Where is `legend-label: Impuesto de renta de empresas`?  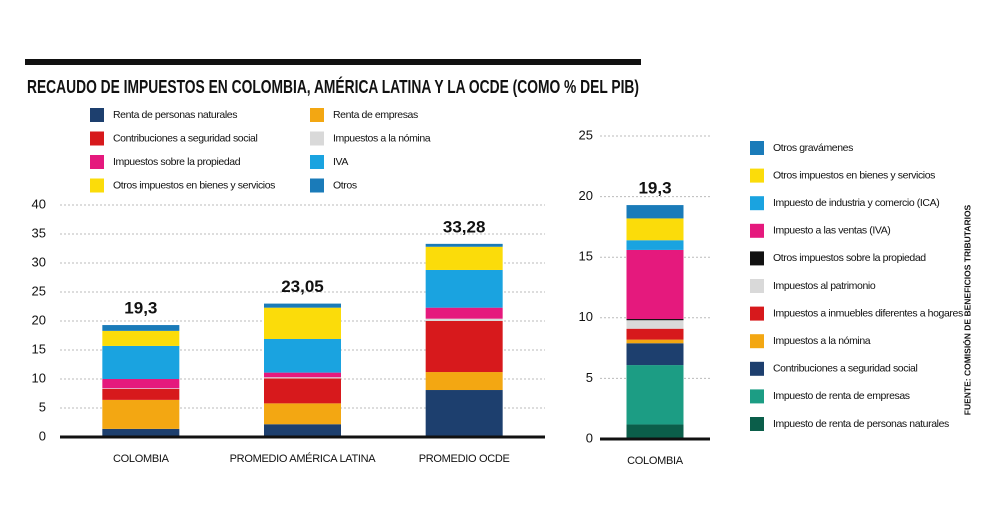
legend-label: Impuesto de renta de empresas is located at coordinates (841, 396).